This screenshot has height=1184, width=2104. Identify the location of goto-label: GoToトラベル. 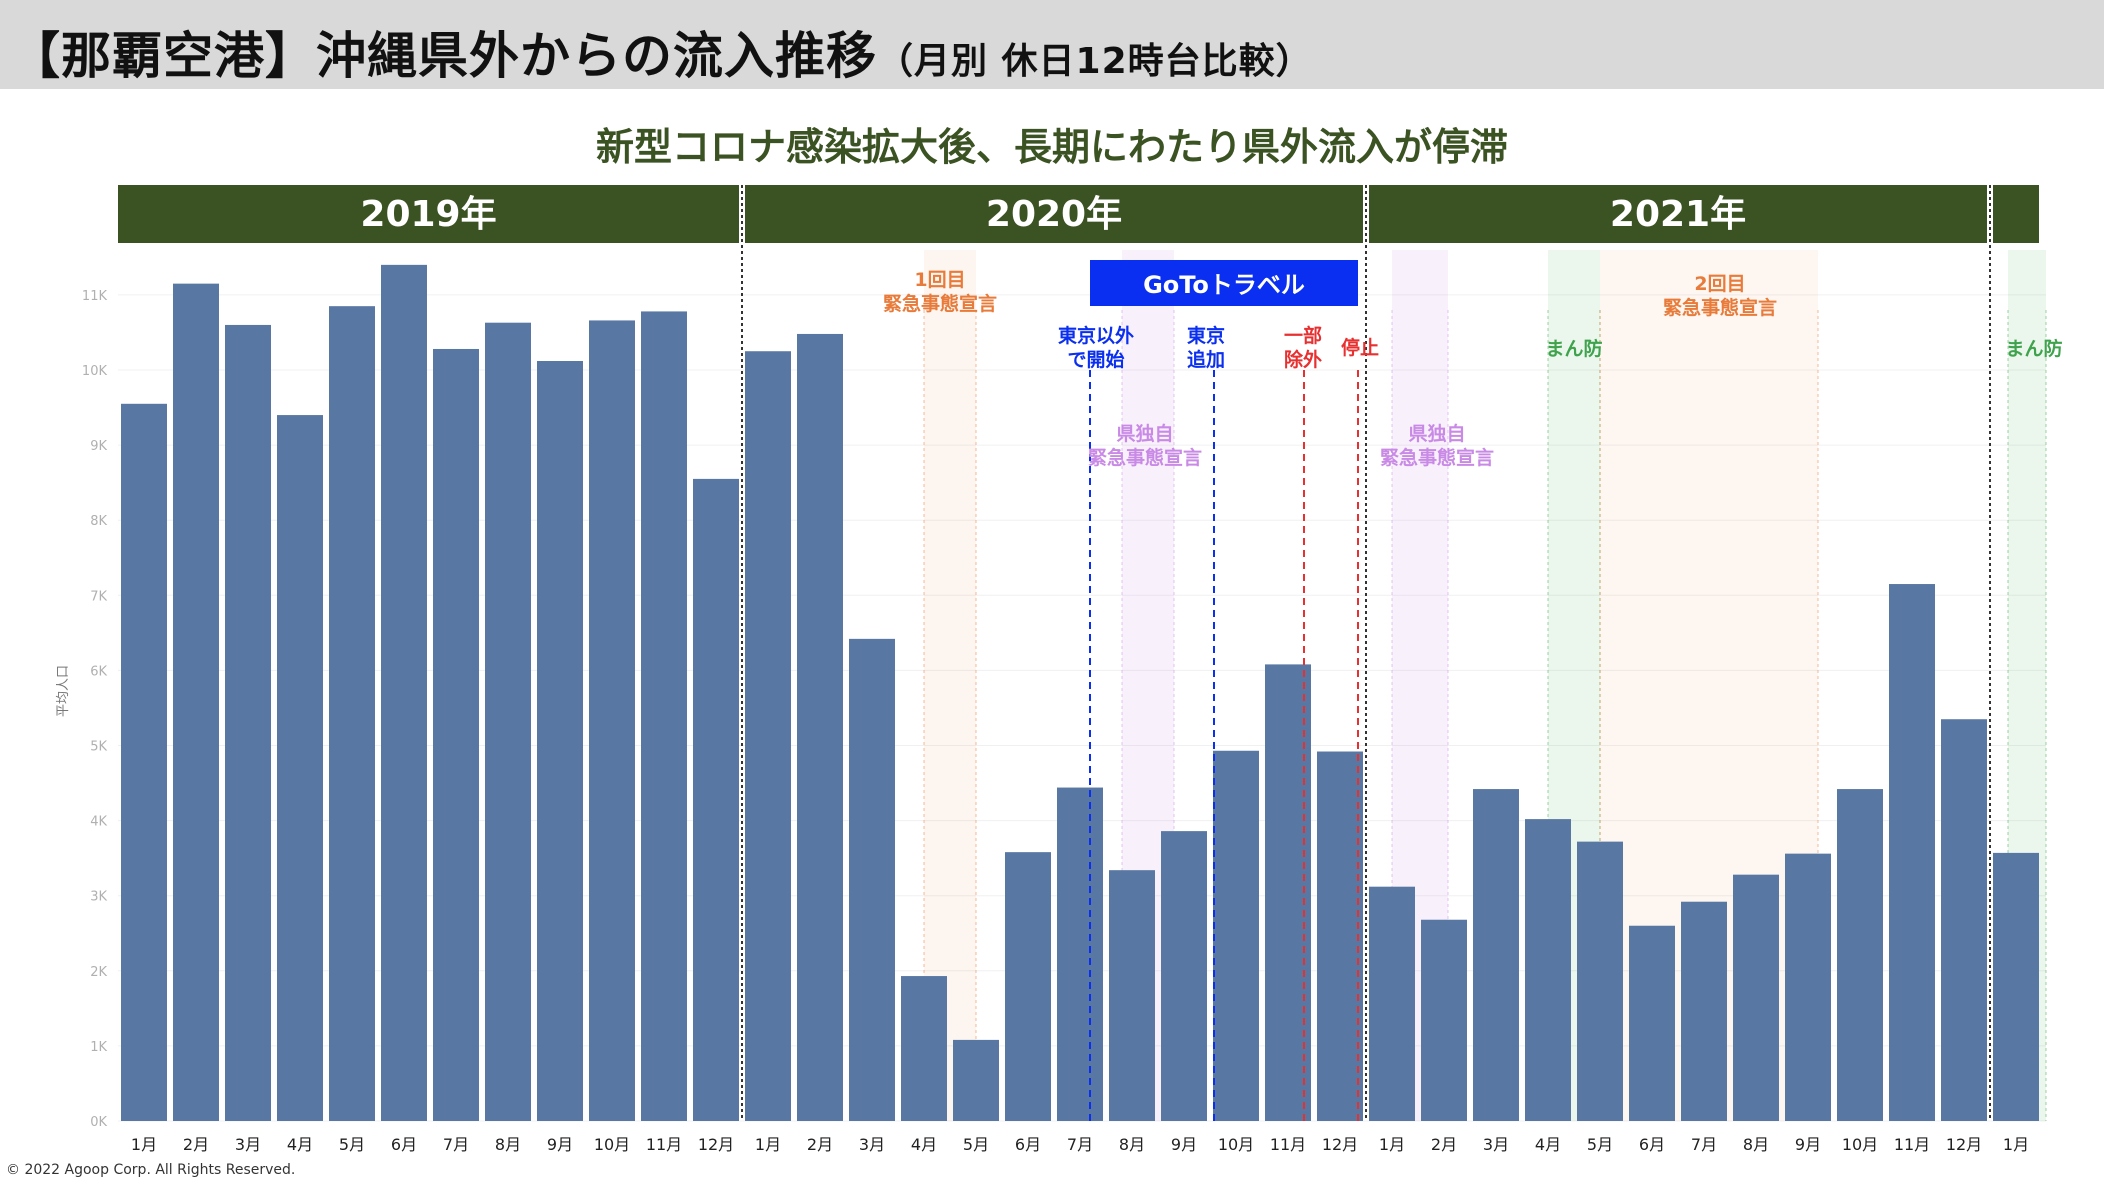
(1224, 285).